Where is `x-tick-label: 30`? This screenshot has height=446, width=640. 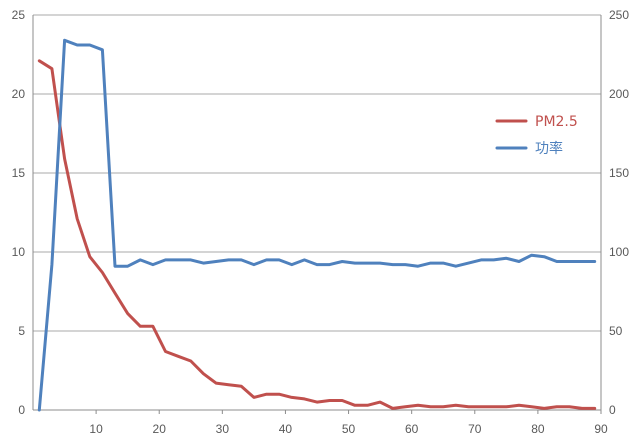 x-tick-label: 30 is located at coordinates (223, 429).